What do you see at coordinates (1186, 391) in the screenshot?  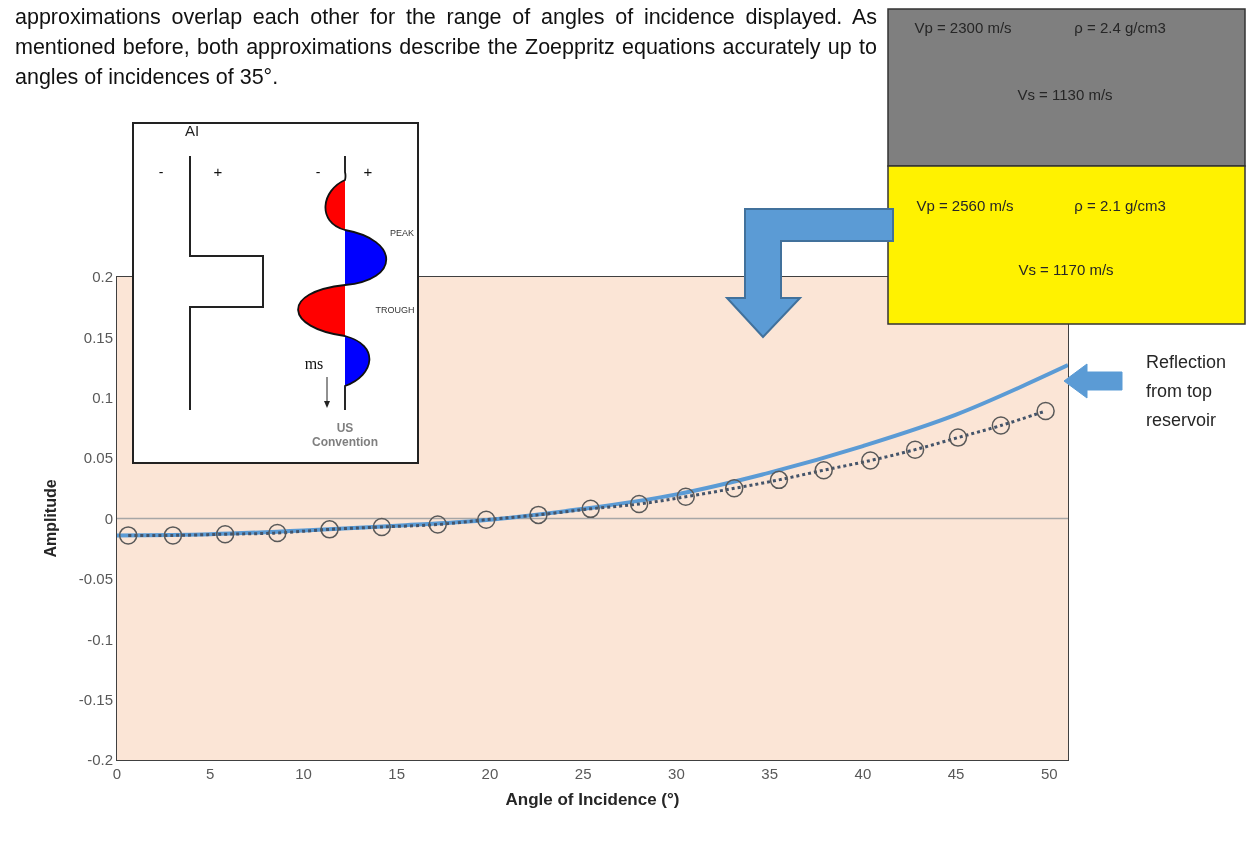 I see `text: Reflection from top reservoir` at bounding box center [1186, 391].